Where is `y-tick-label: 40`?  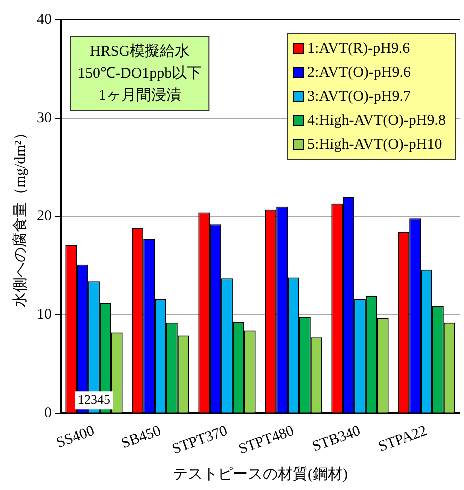
y-tick-label: 40 is located at coordinates (44, 20).